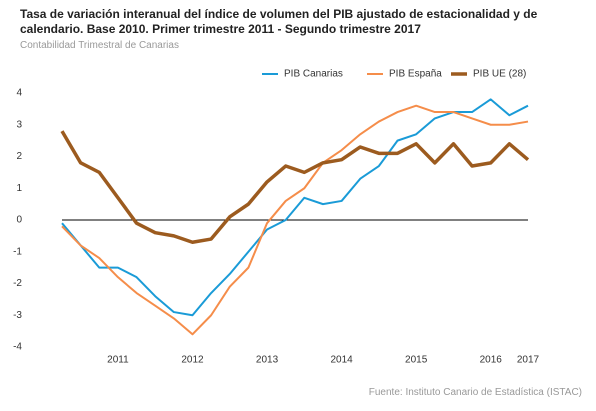  Describe the element at coordinates (499, 74) in the screenshot. I see `legend-label: PIB UE (28)` at that location.